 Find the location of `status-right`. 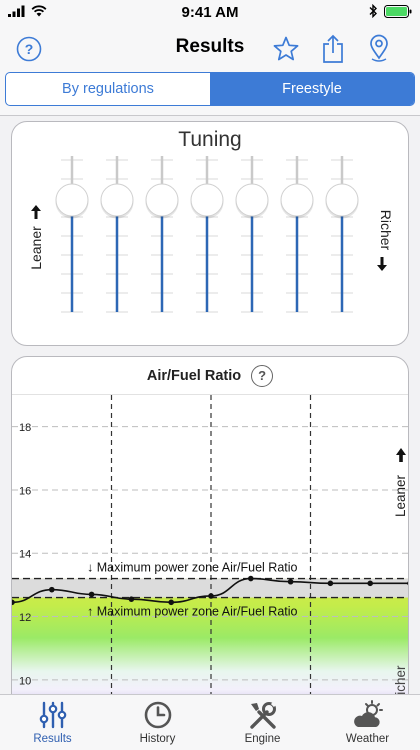

status-right is located at coordinates (390, 11).